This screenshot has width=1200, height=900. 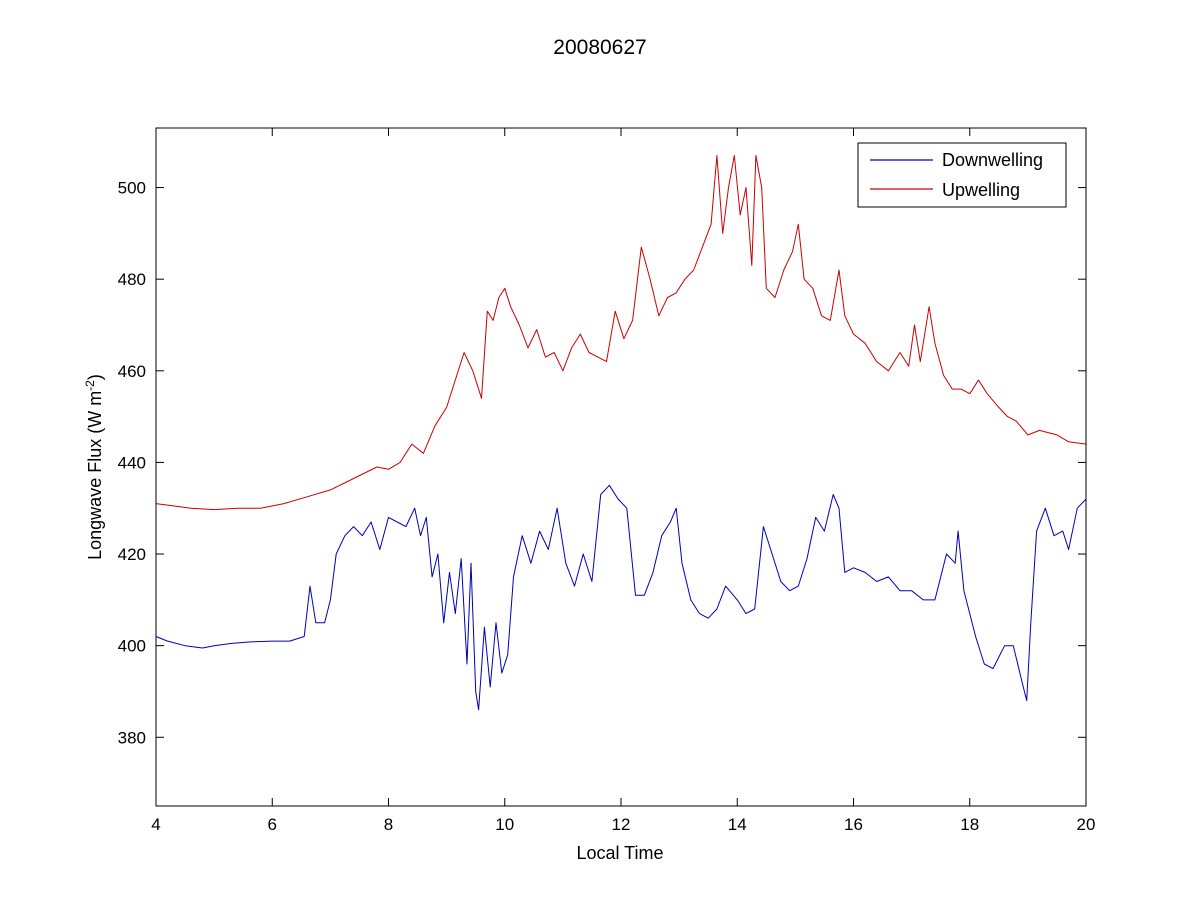 What do you see at coordinates (132, 371) in the screenshot?
I see `y-tick-label: 460` at bounding box center [132, 371].